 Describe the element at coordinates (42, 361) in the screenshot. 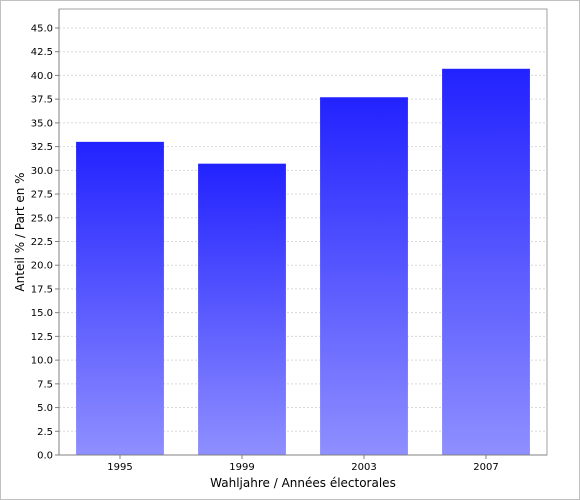

I see `y-tick-label: 10.0` at that location.